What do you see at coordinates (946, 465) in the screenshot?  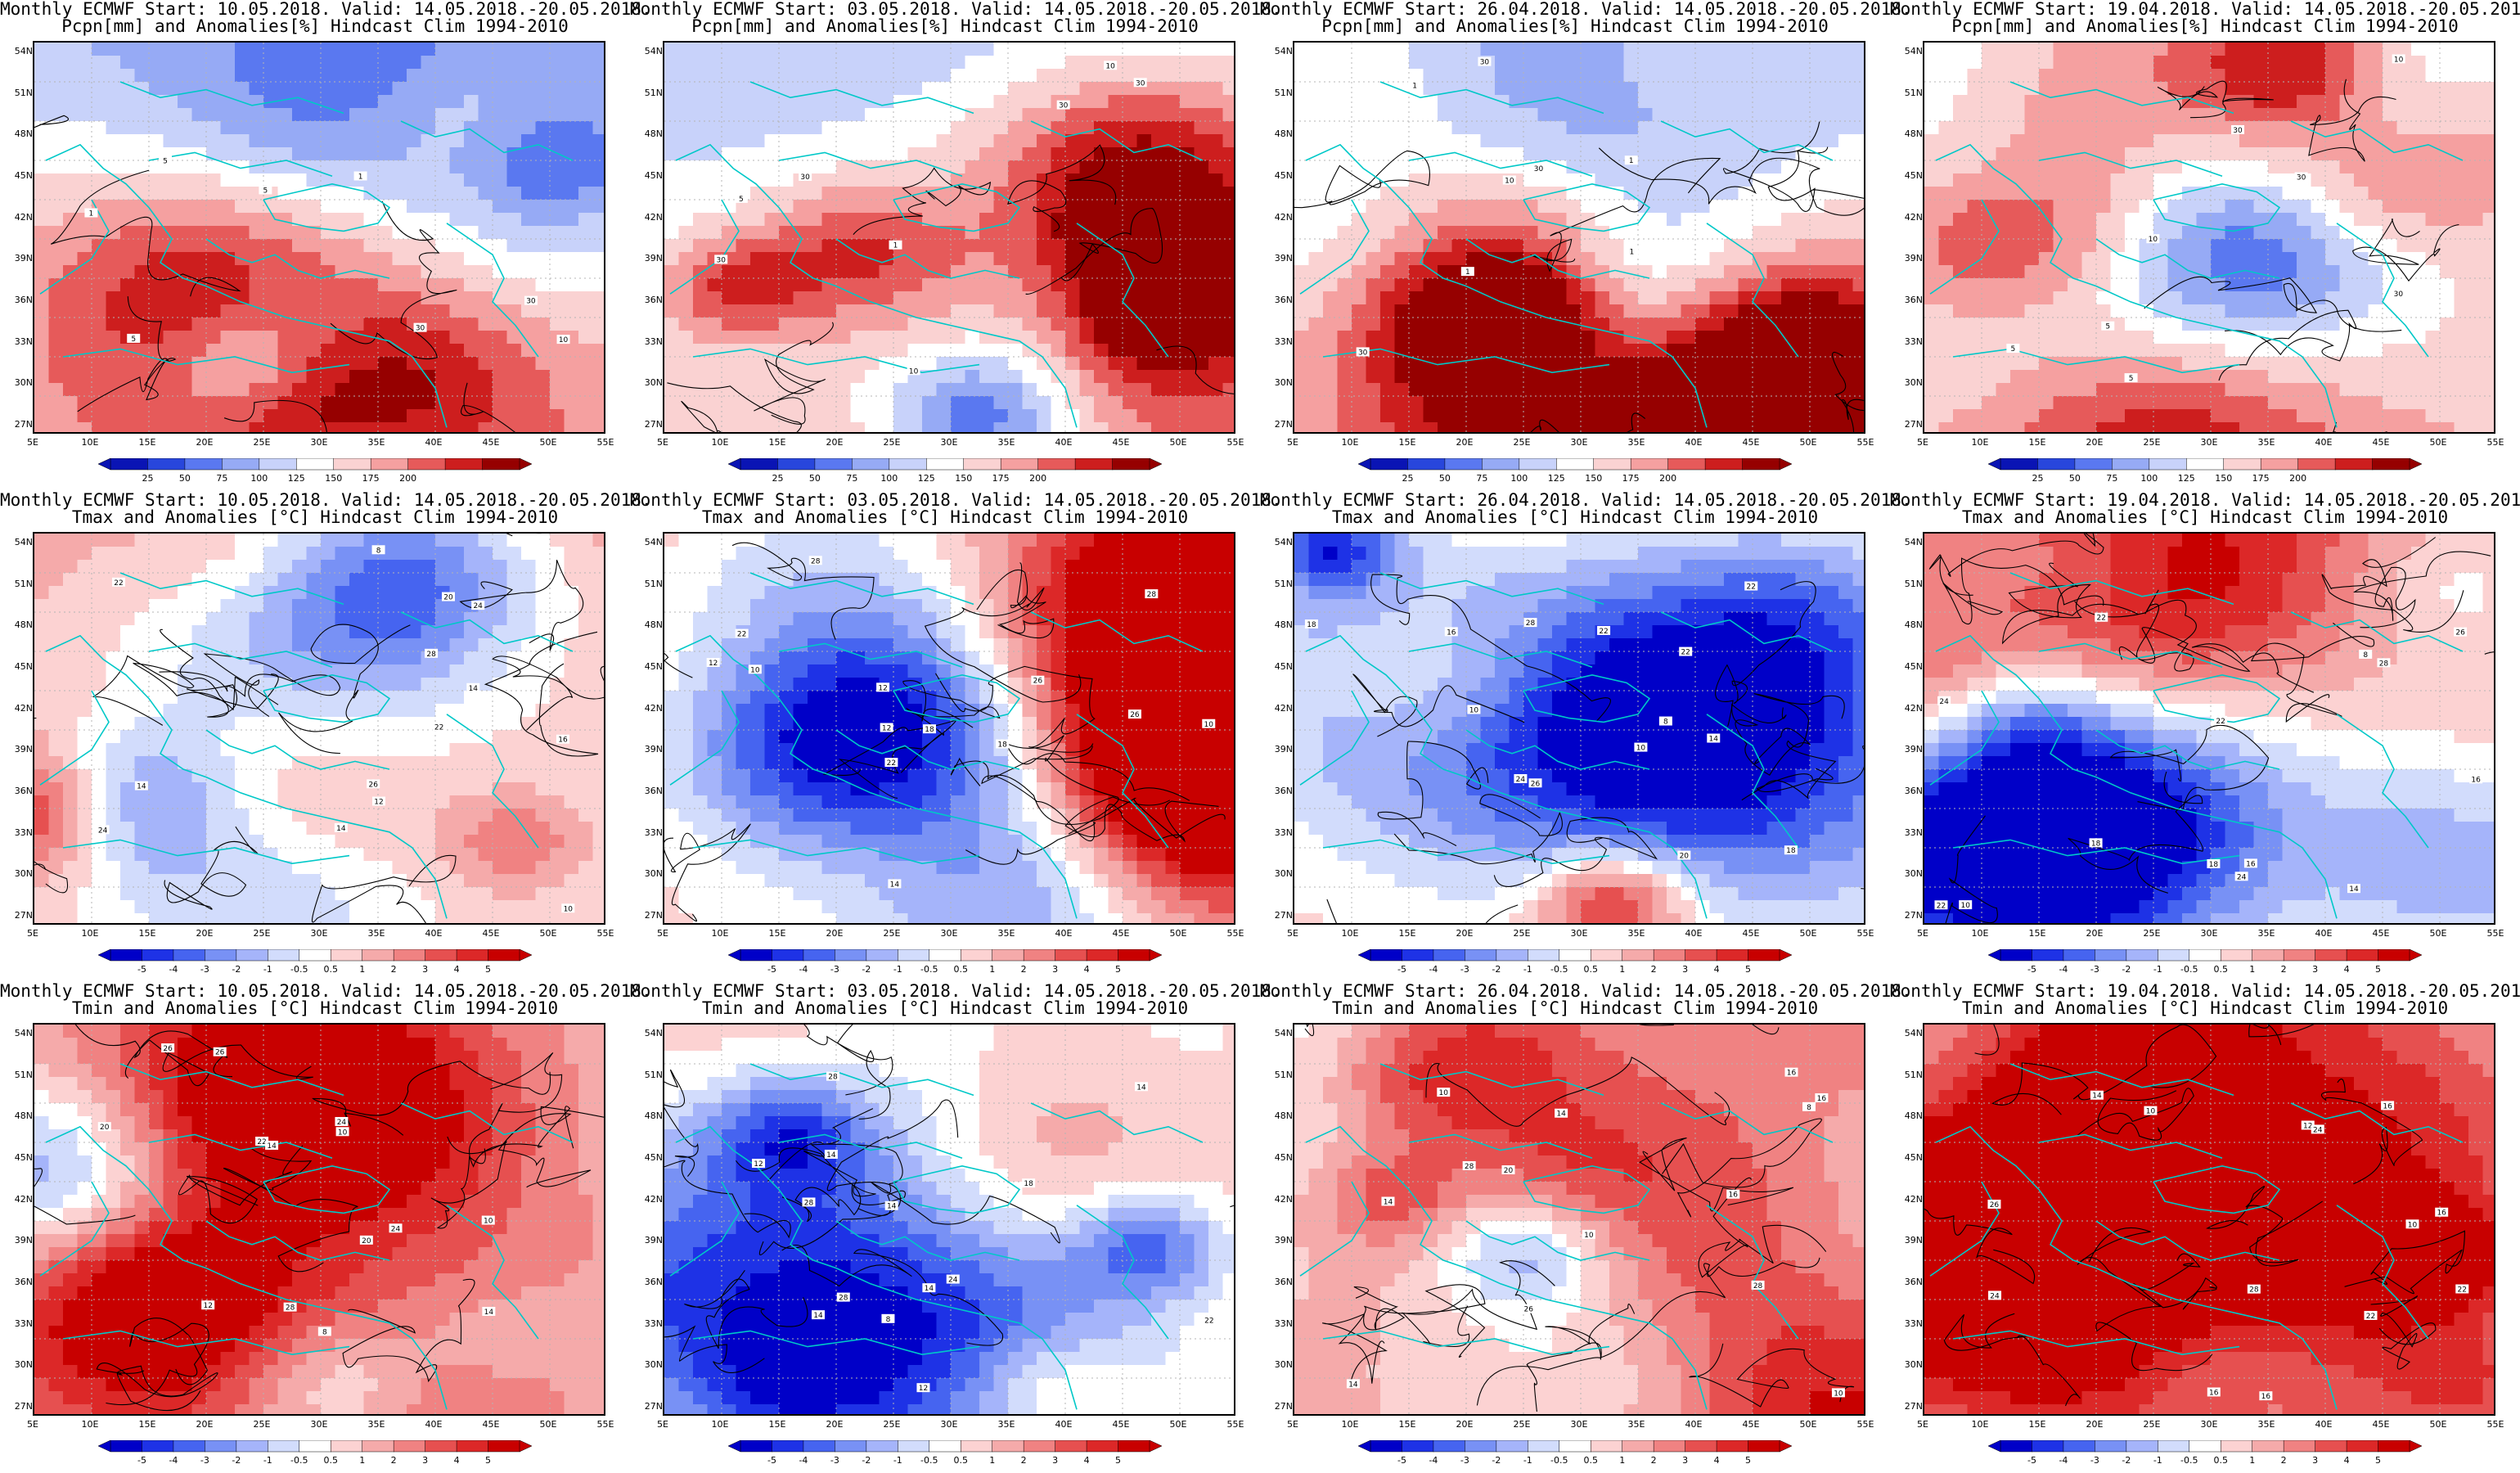 I see `colorbar-swatch` at bounding box center [946, 465].